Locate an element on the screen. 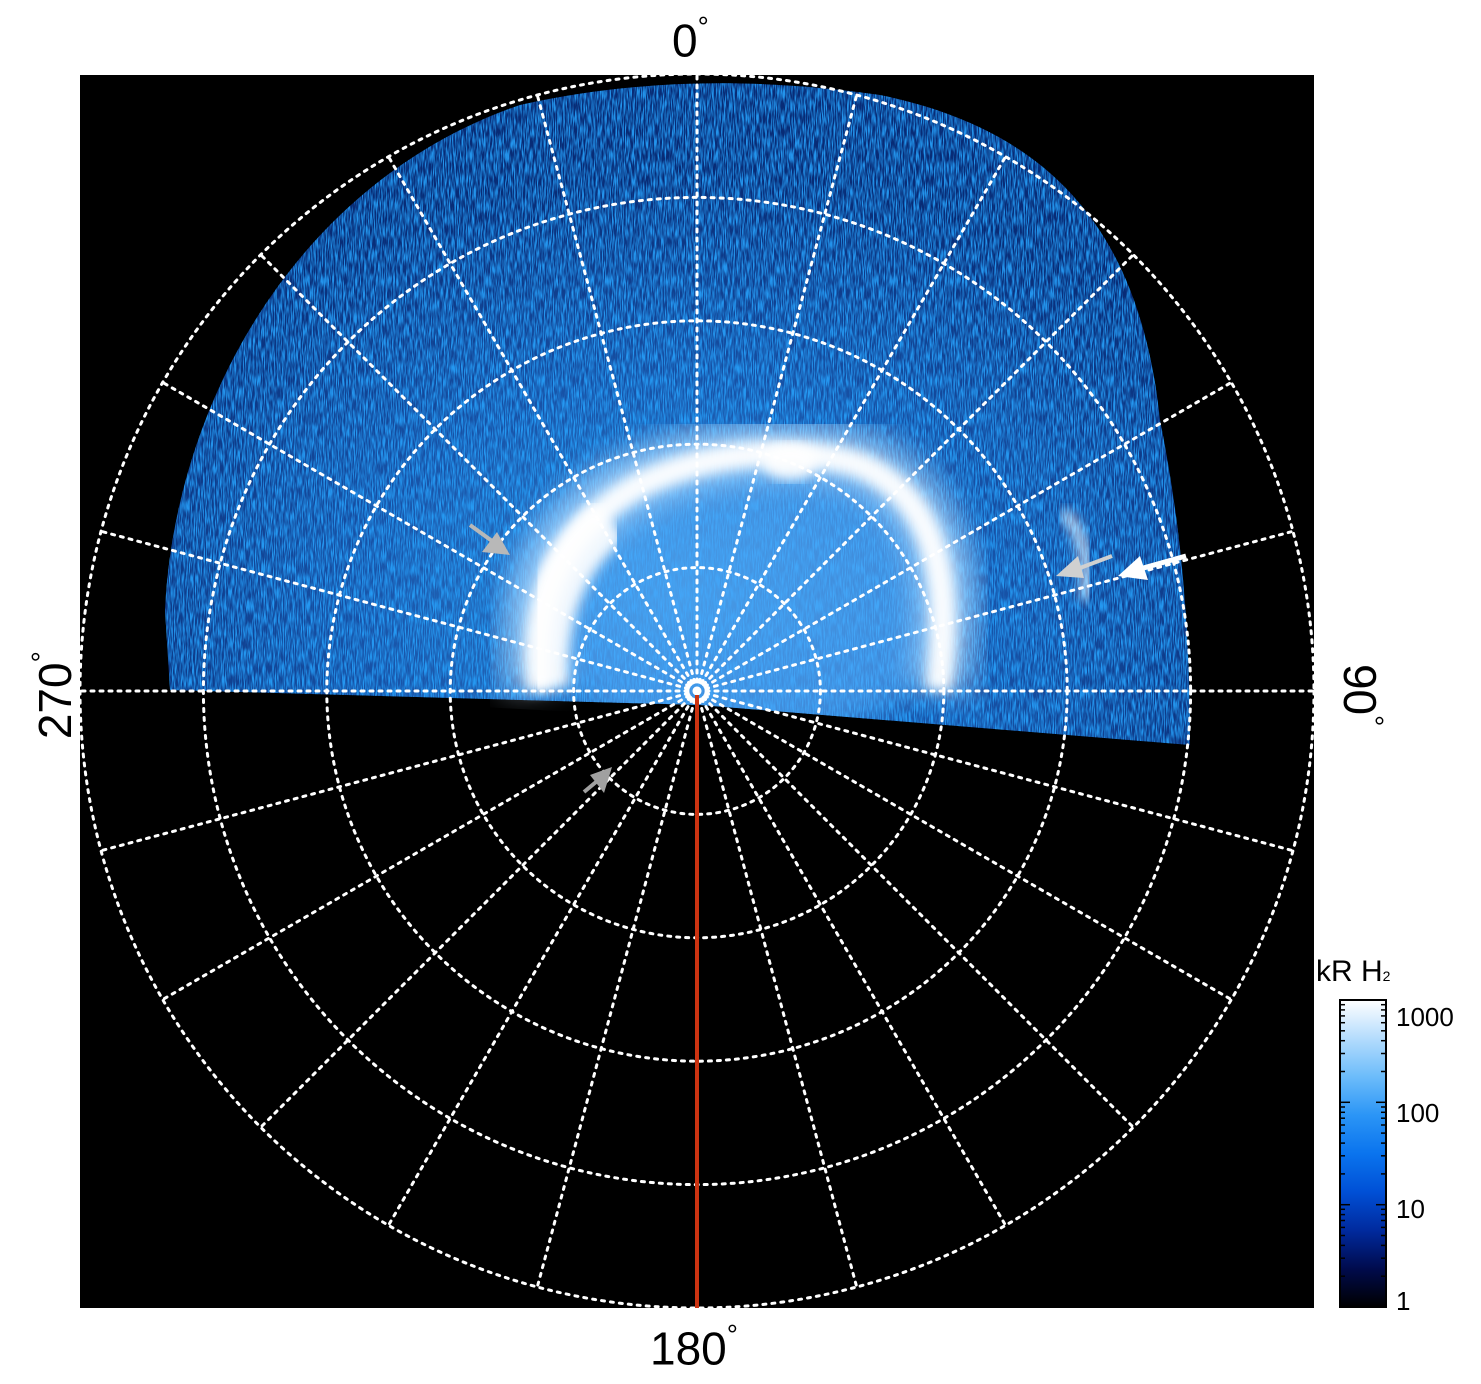 The width and height of the screenshot is (1481, 1384). colorbar is located at coordinates (1363, 1153).